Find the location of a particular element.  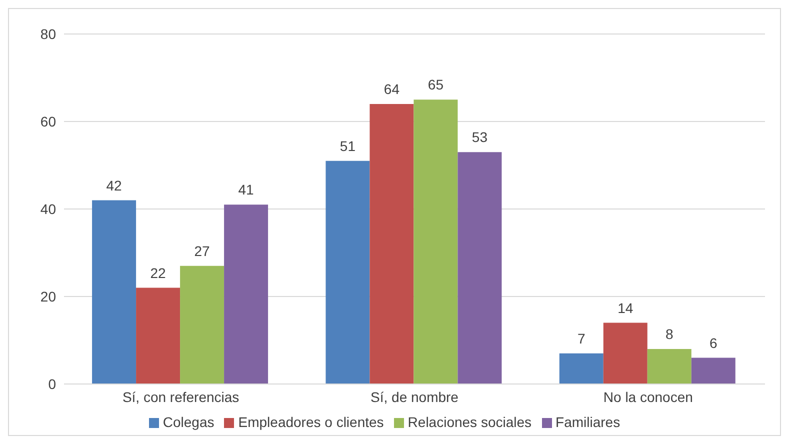

data-label: 7 is located at coordinates (581, 338).